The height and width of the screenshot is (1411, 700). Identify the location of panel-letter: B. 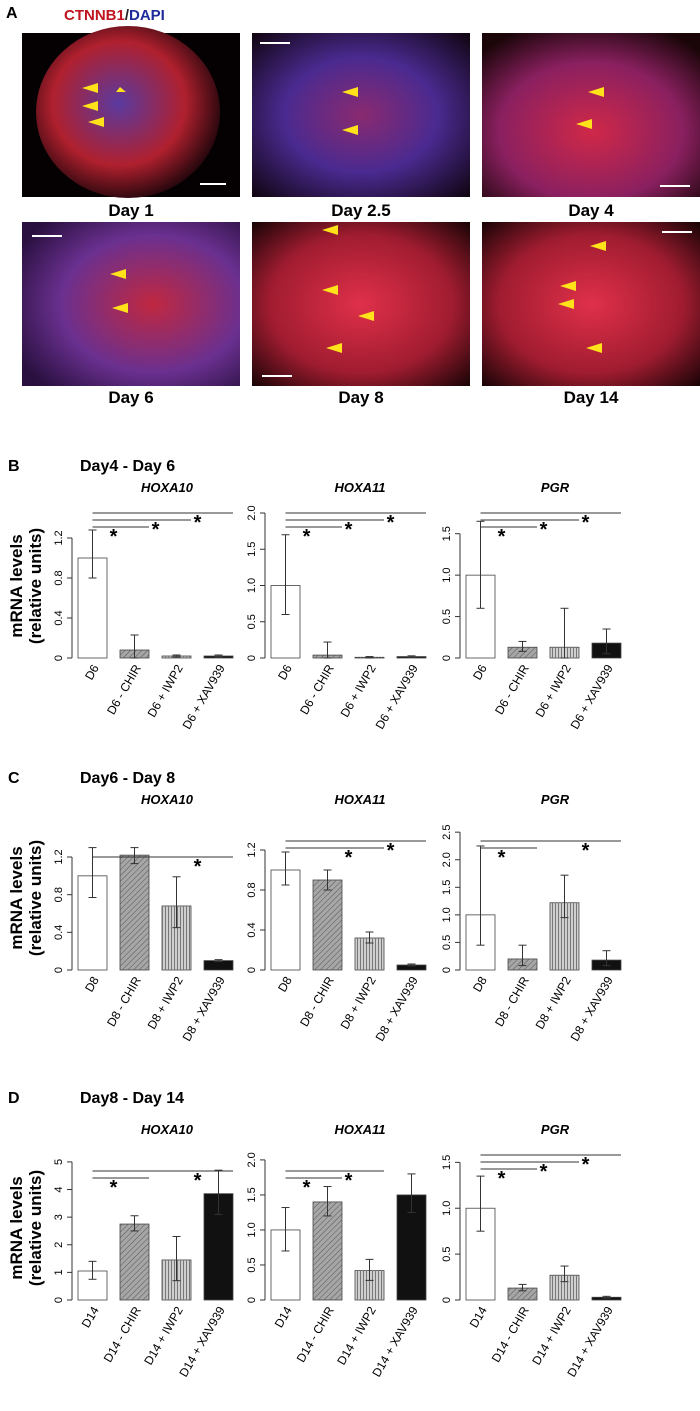
(14, 466).